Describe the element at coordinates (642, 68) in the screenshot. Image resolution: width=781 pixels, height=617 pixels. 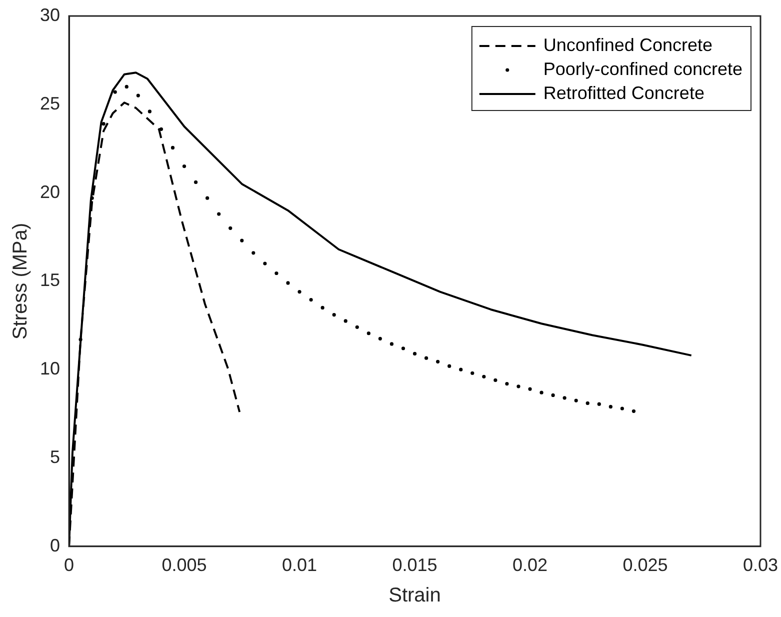
I see `legend-label: Poorly-confined concrete` at that location.